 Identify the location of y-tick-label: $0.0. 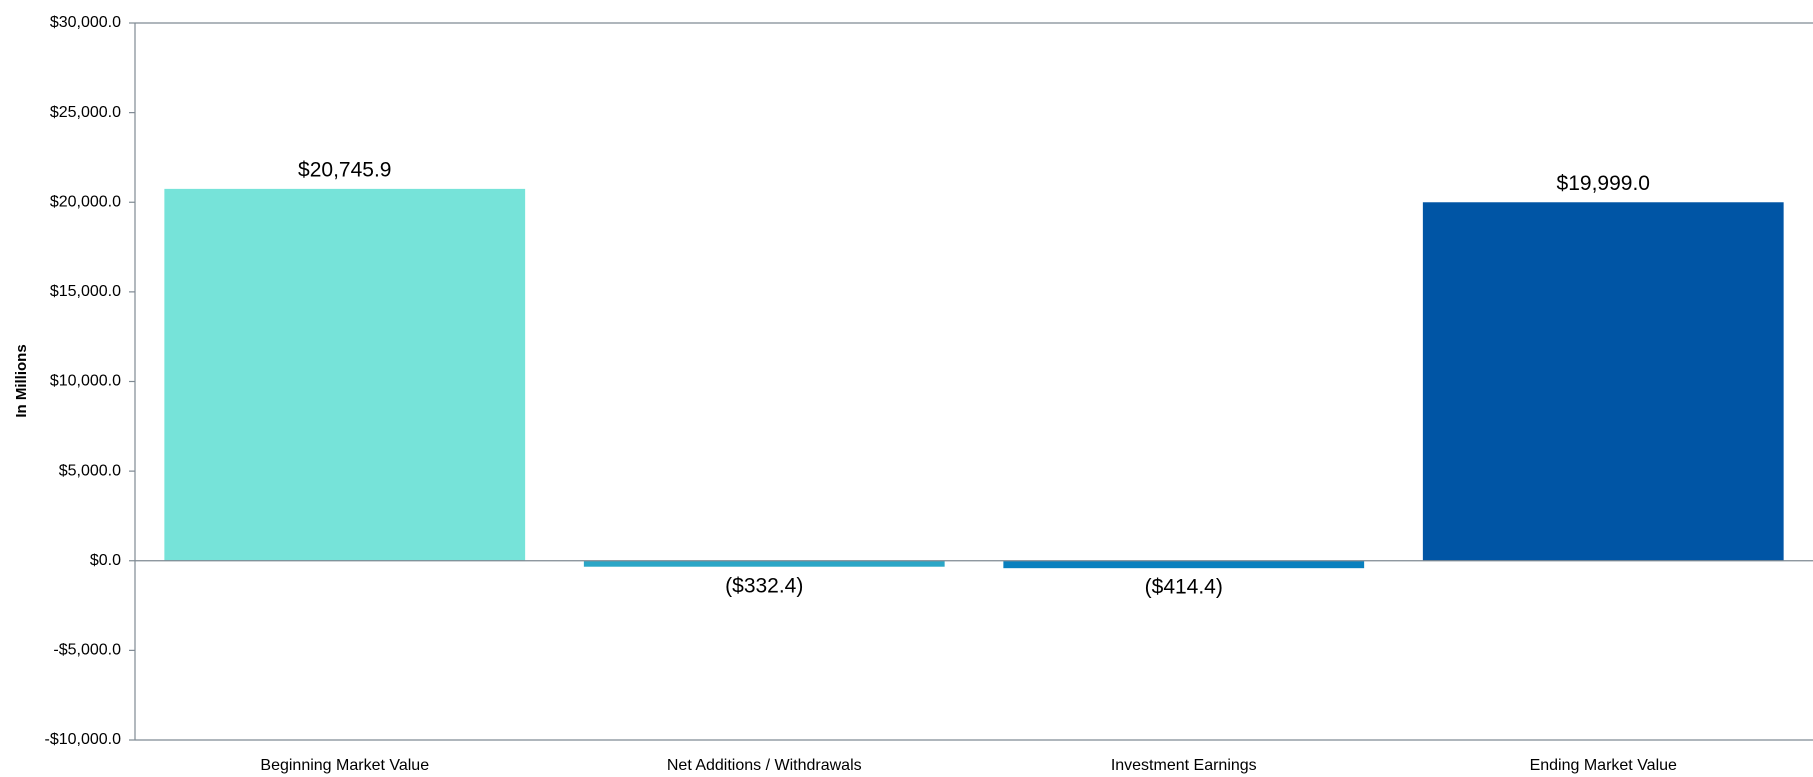
(105, 560).